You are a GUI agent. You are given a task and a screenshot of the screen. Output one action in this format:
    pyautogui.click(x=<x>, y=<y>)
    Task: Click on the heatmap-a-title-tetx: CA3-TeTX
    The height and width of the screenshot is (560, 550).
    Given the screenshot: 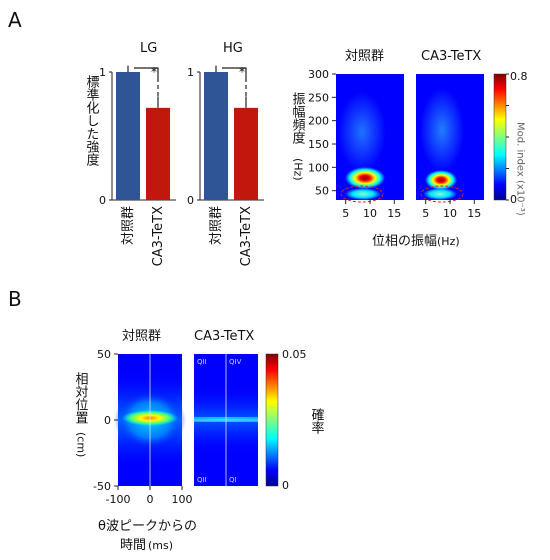 What is the action you would take?
    pyautogui.click(x=451, y=56)
    